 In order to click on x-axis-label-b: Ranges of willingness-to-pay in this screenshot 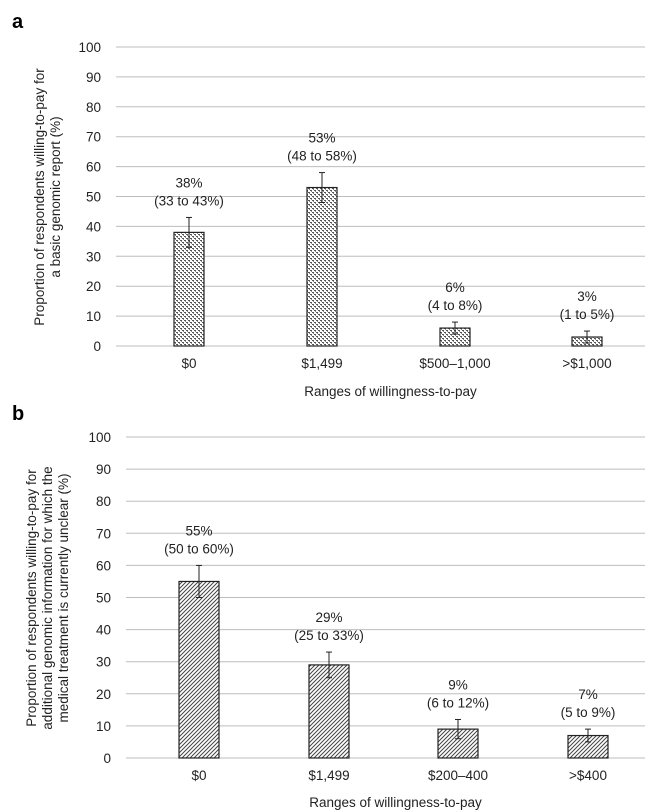, I will do `click(395, 802)`.